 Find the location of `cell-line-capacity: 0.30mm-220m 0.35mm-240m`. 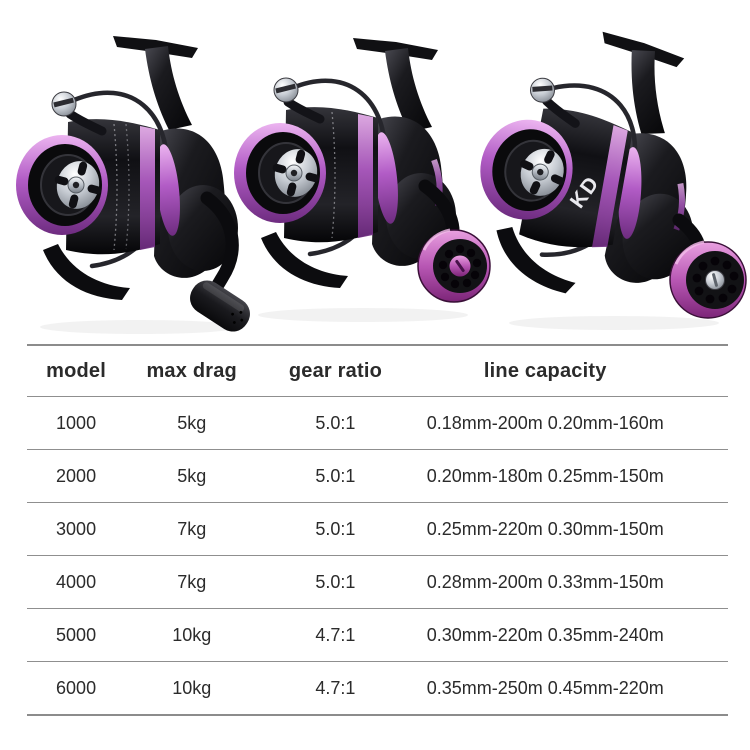

cell-line-capacity: 0.30mm-220m 0.35mm-240m is located at coordinates (545, 634).